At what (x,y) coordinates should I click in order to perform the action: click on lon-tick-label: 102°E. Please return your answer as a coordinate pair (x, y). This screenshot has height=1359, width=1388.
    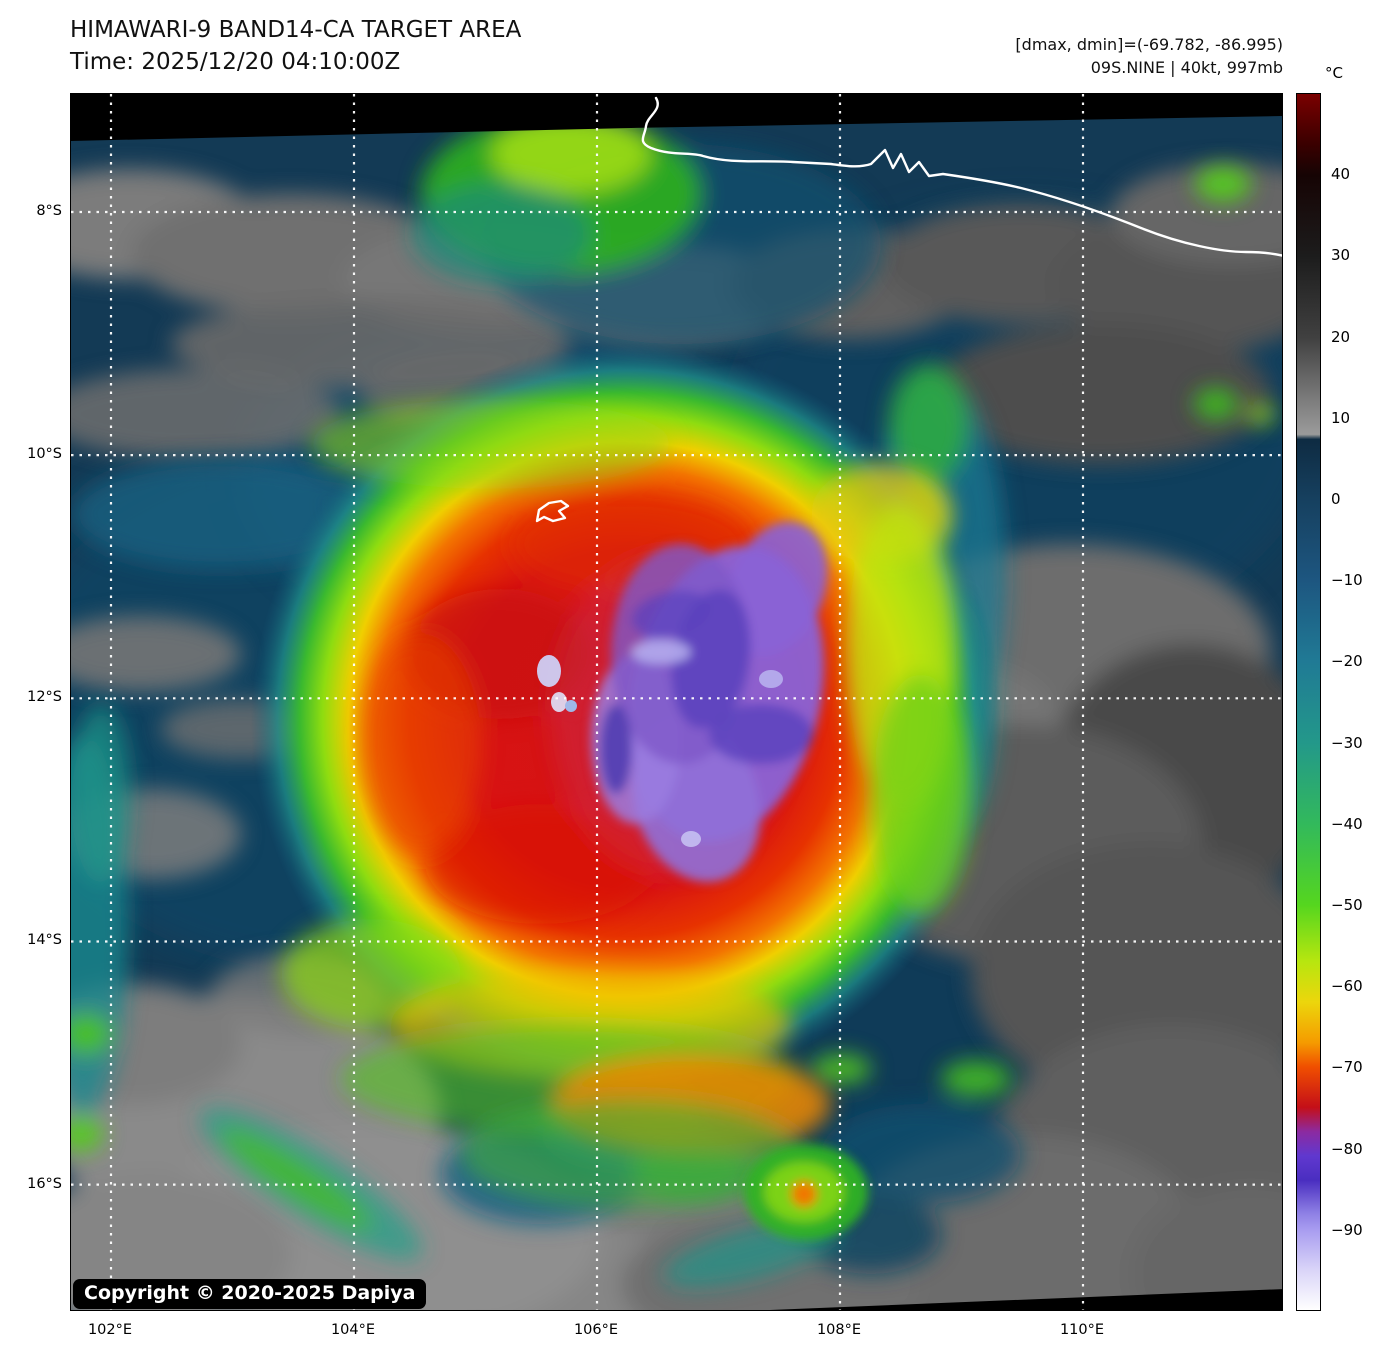
    Looking at the image, I should click on (110, 1330).